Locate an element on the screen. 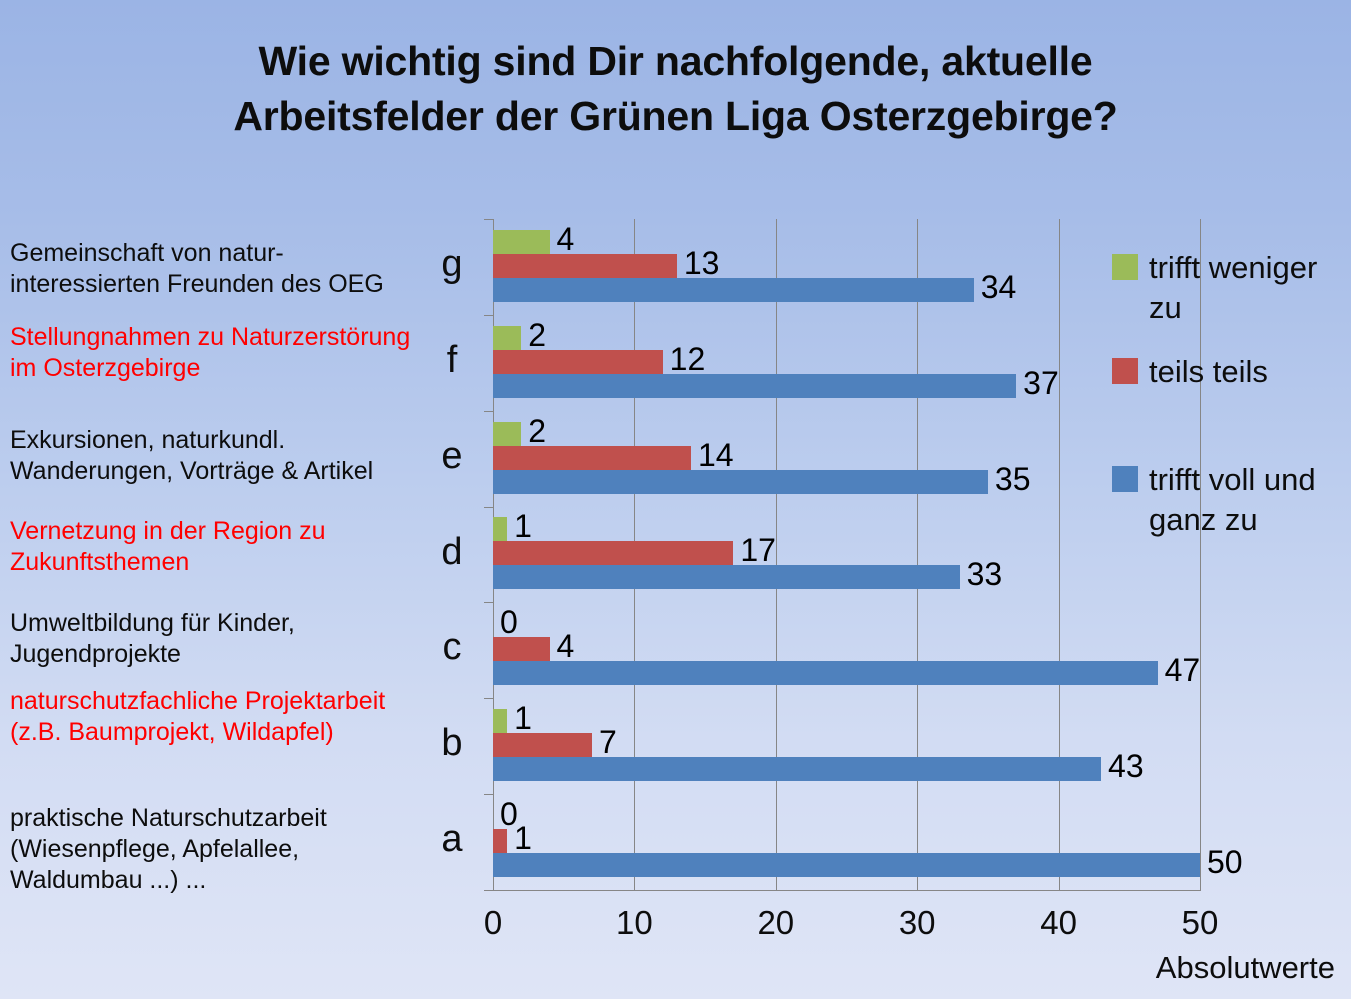 This screenshot has height=999, width=1351. bar-value-e-1: 2 is located at coordinates (537, 430).